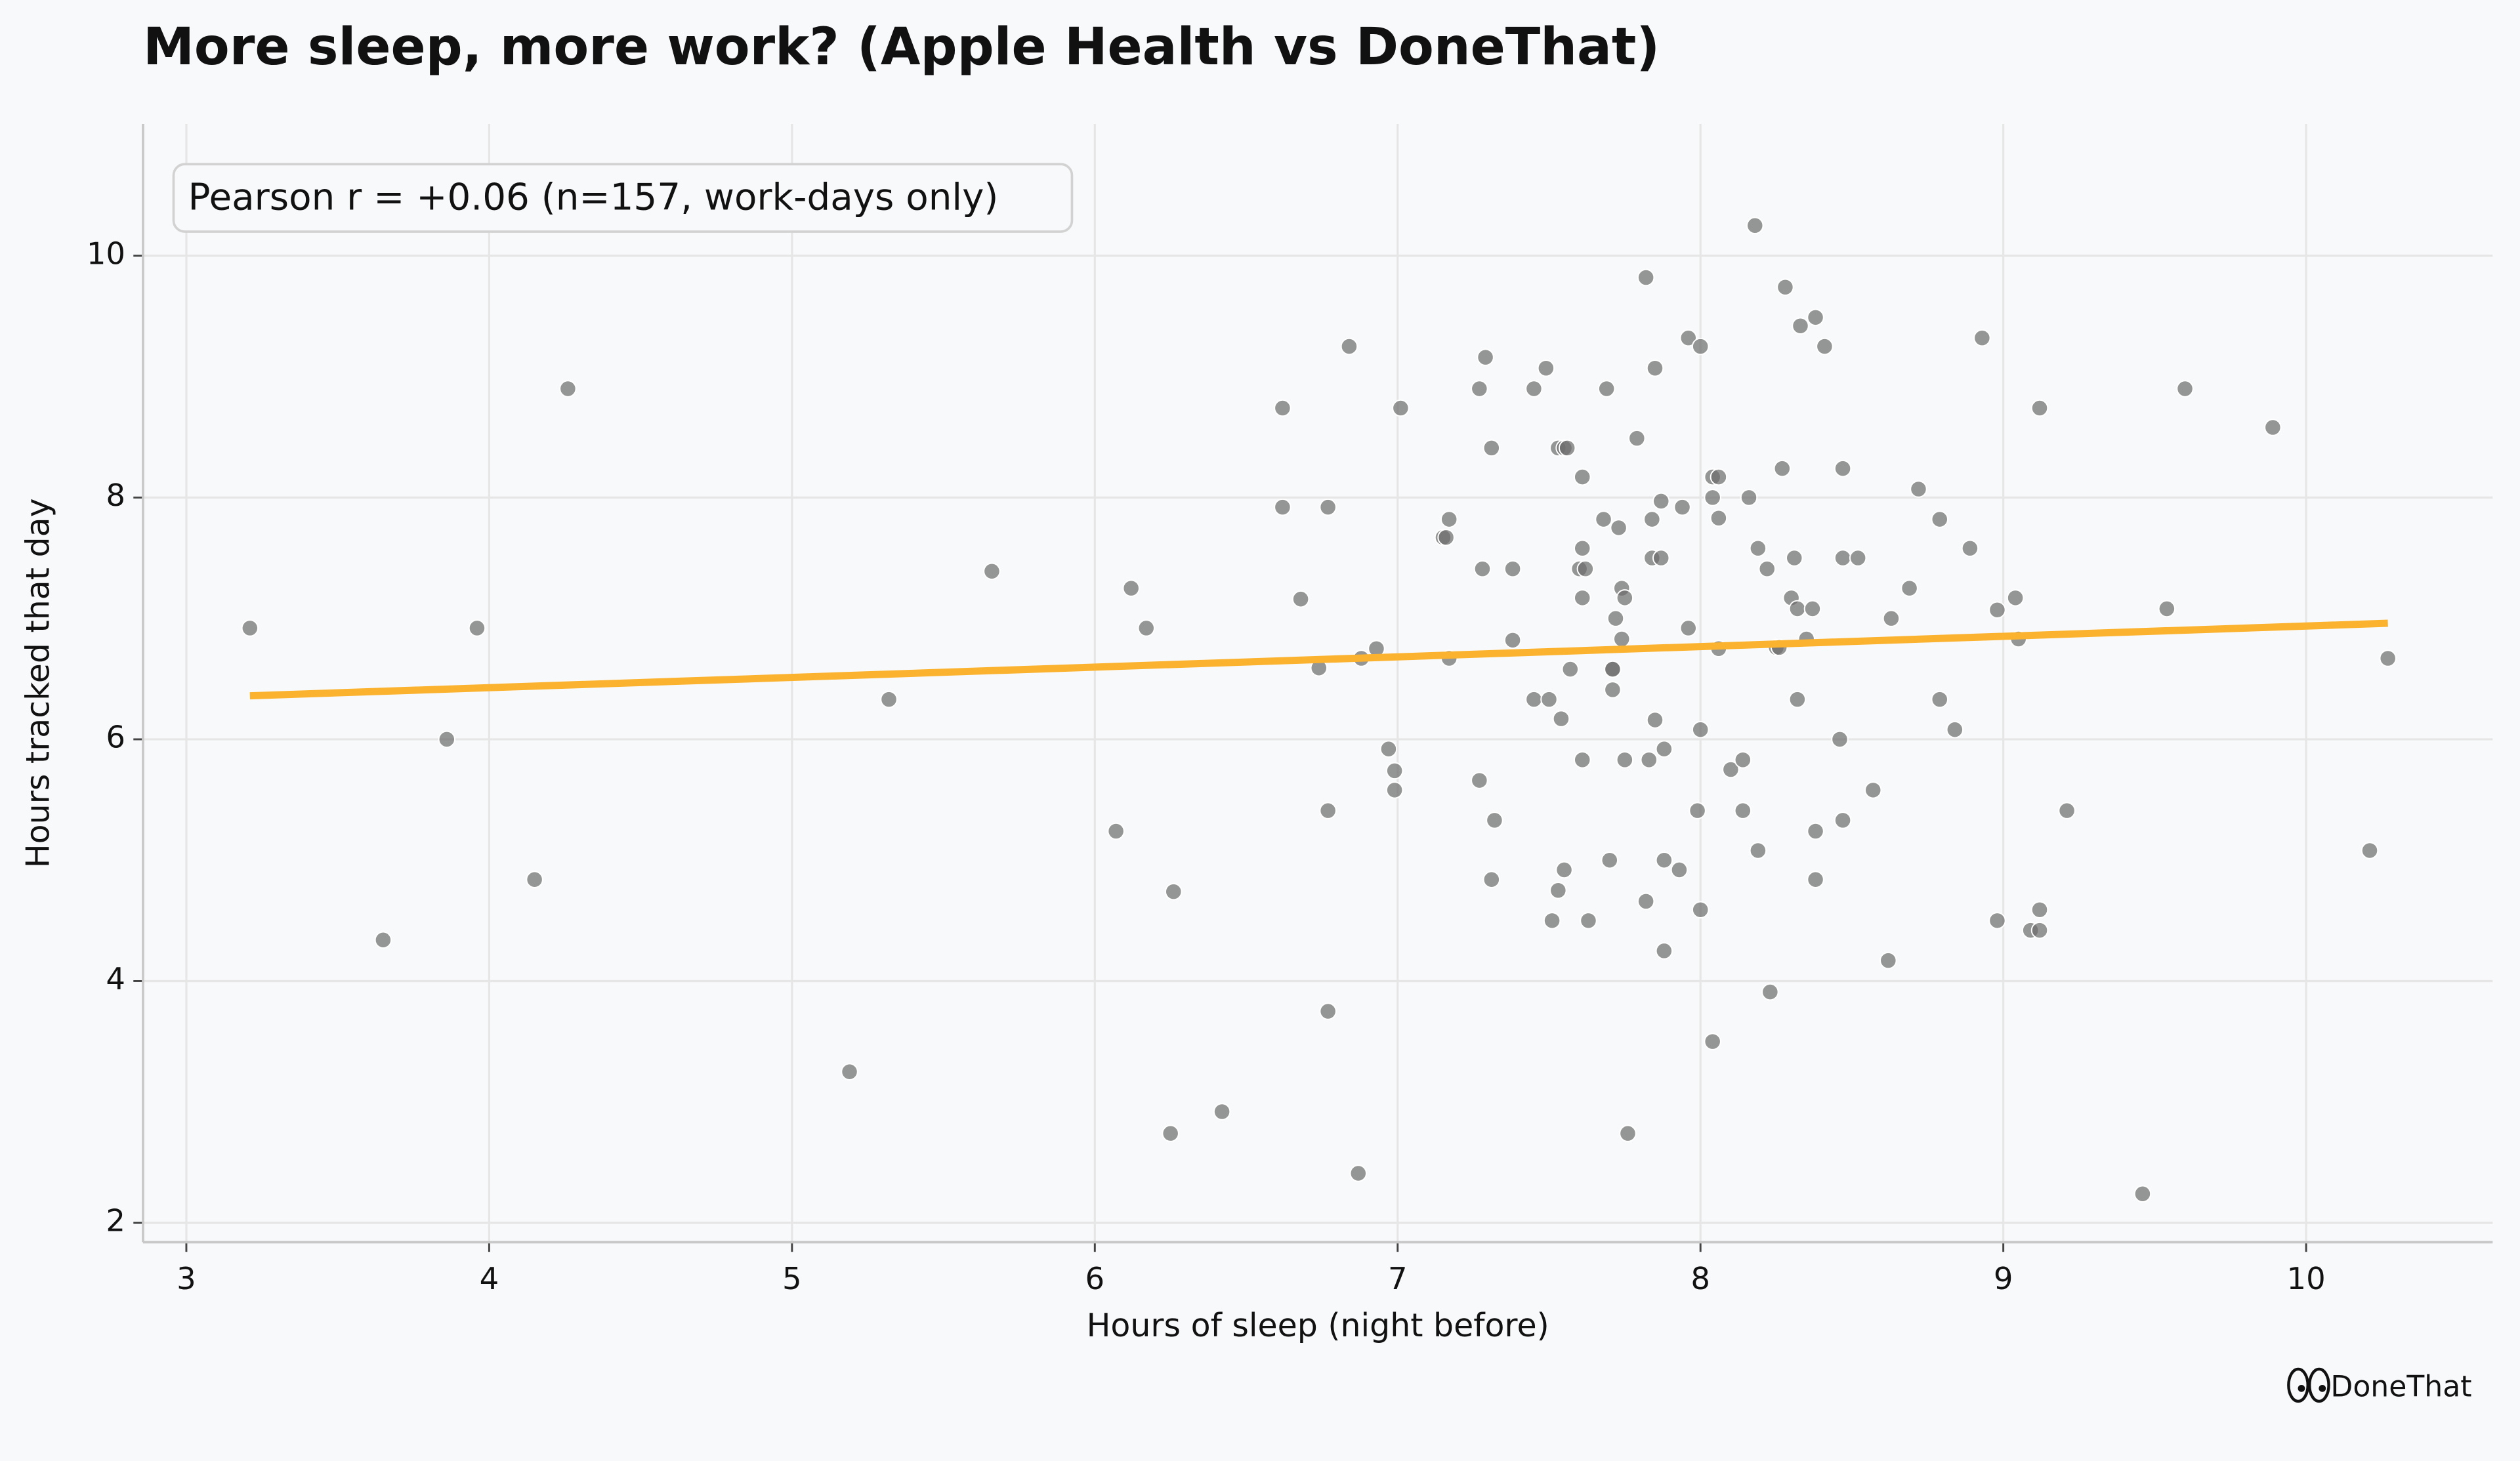 This screenshot has height=1461, width=2520. Describe the element at coordinates (792, 1279) in the screenshot. I see `x-tick-label: 5` at that location.